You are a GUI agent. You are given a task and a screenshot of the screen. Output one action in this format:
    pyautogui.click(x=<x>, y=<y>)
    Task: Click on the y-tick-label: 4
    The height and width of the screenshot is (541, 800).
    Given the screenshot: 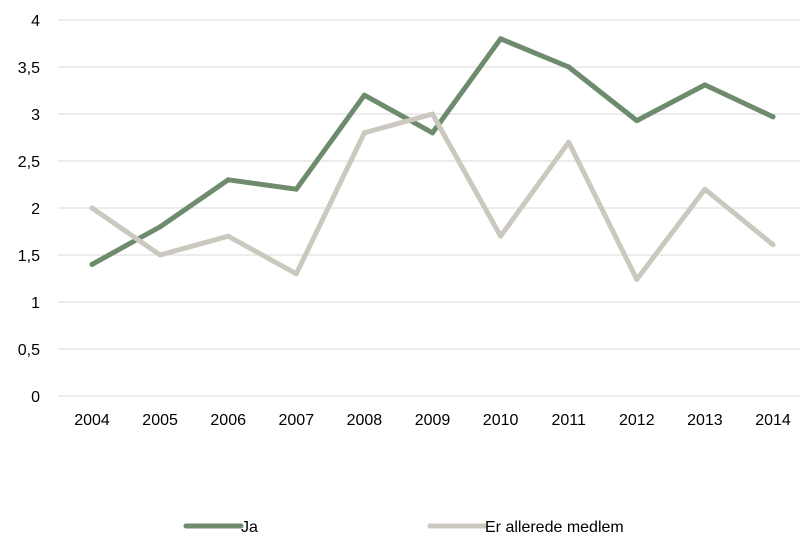 What is the action you would take?
    pyautogui.click(x=35, y=21)
    